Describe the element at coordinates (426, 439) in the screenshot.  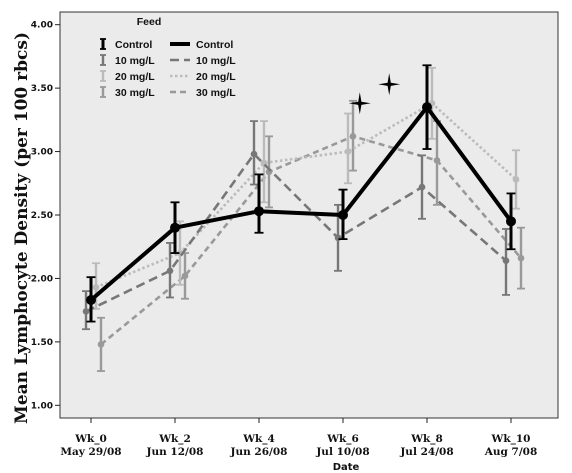
I see `x-tick-label-week: Wk_8` at that location.